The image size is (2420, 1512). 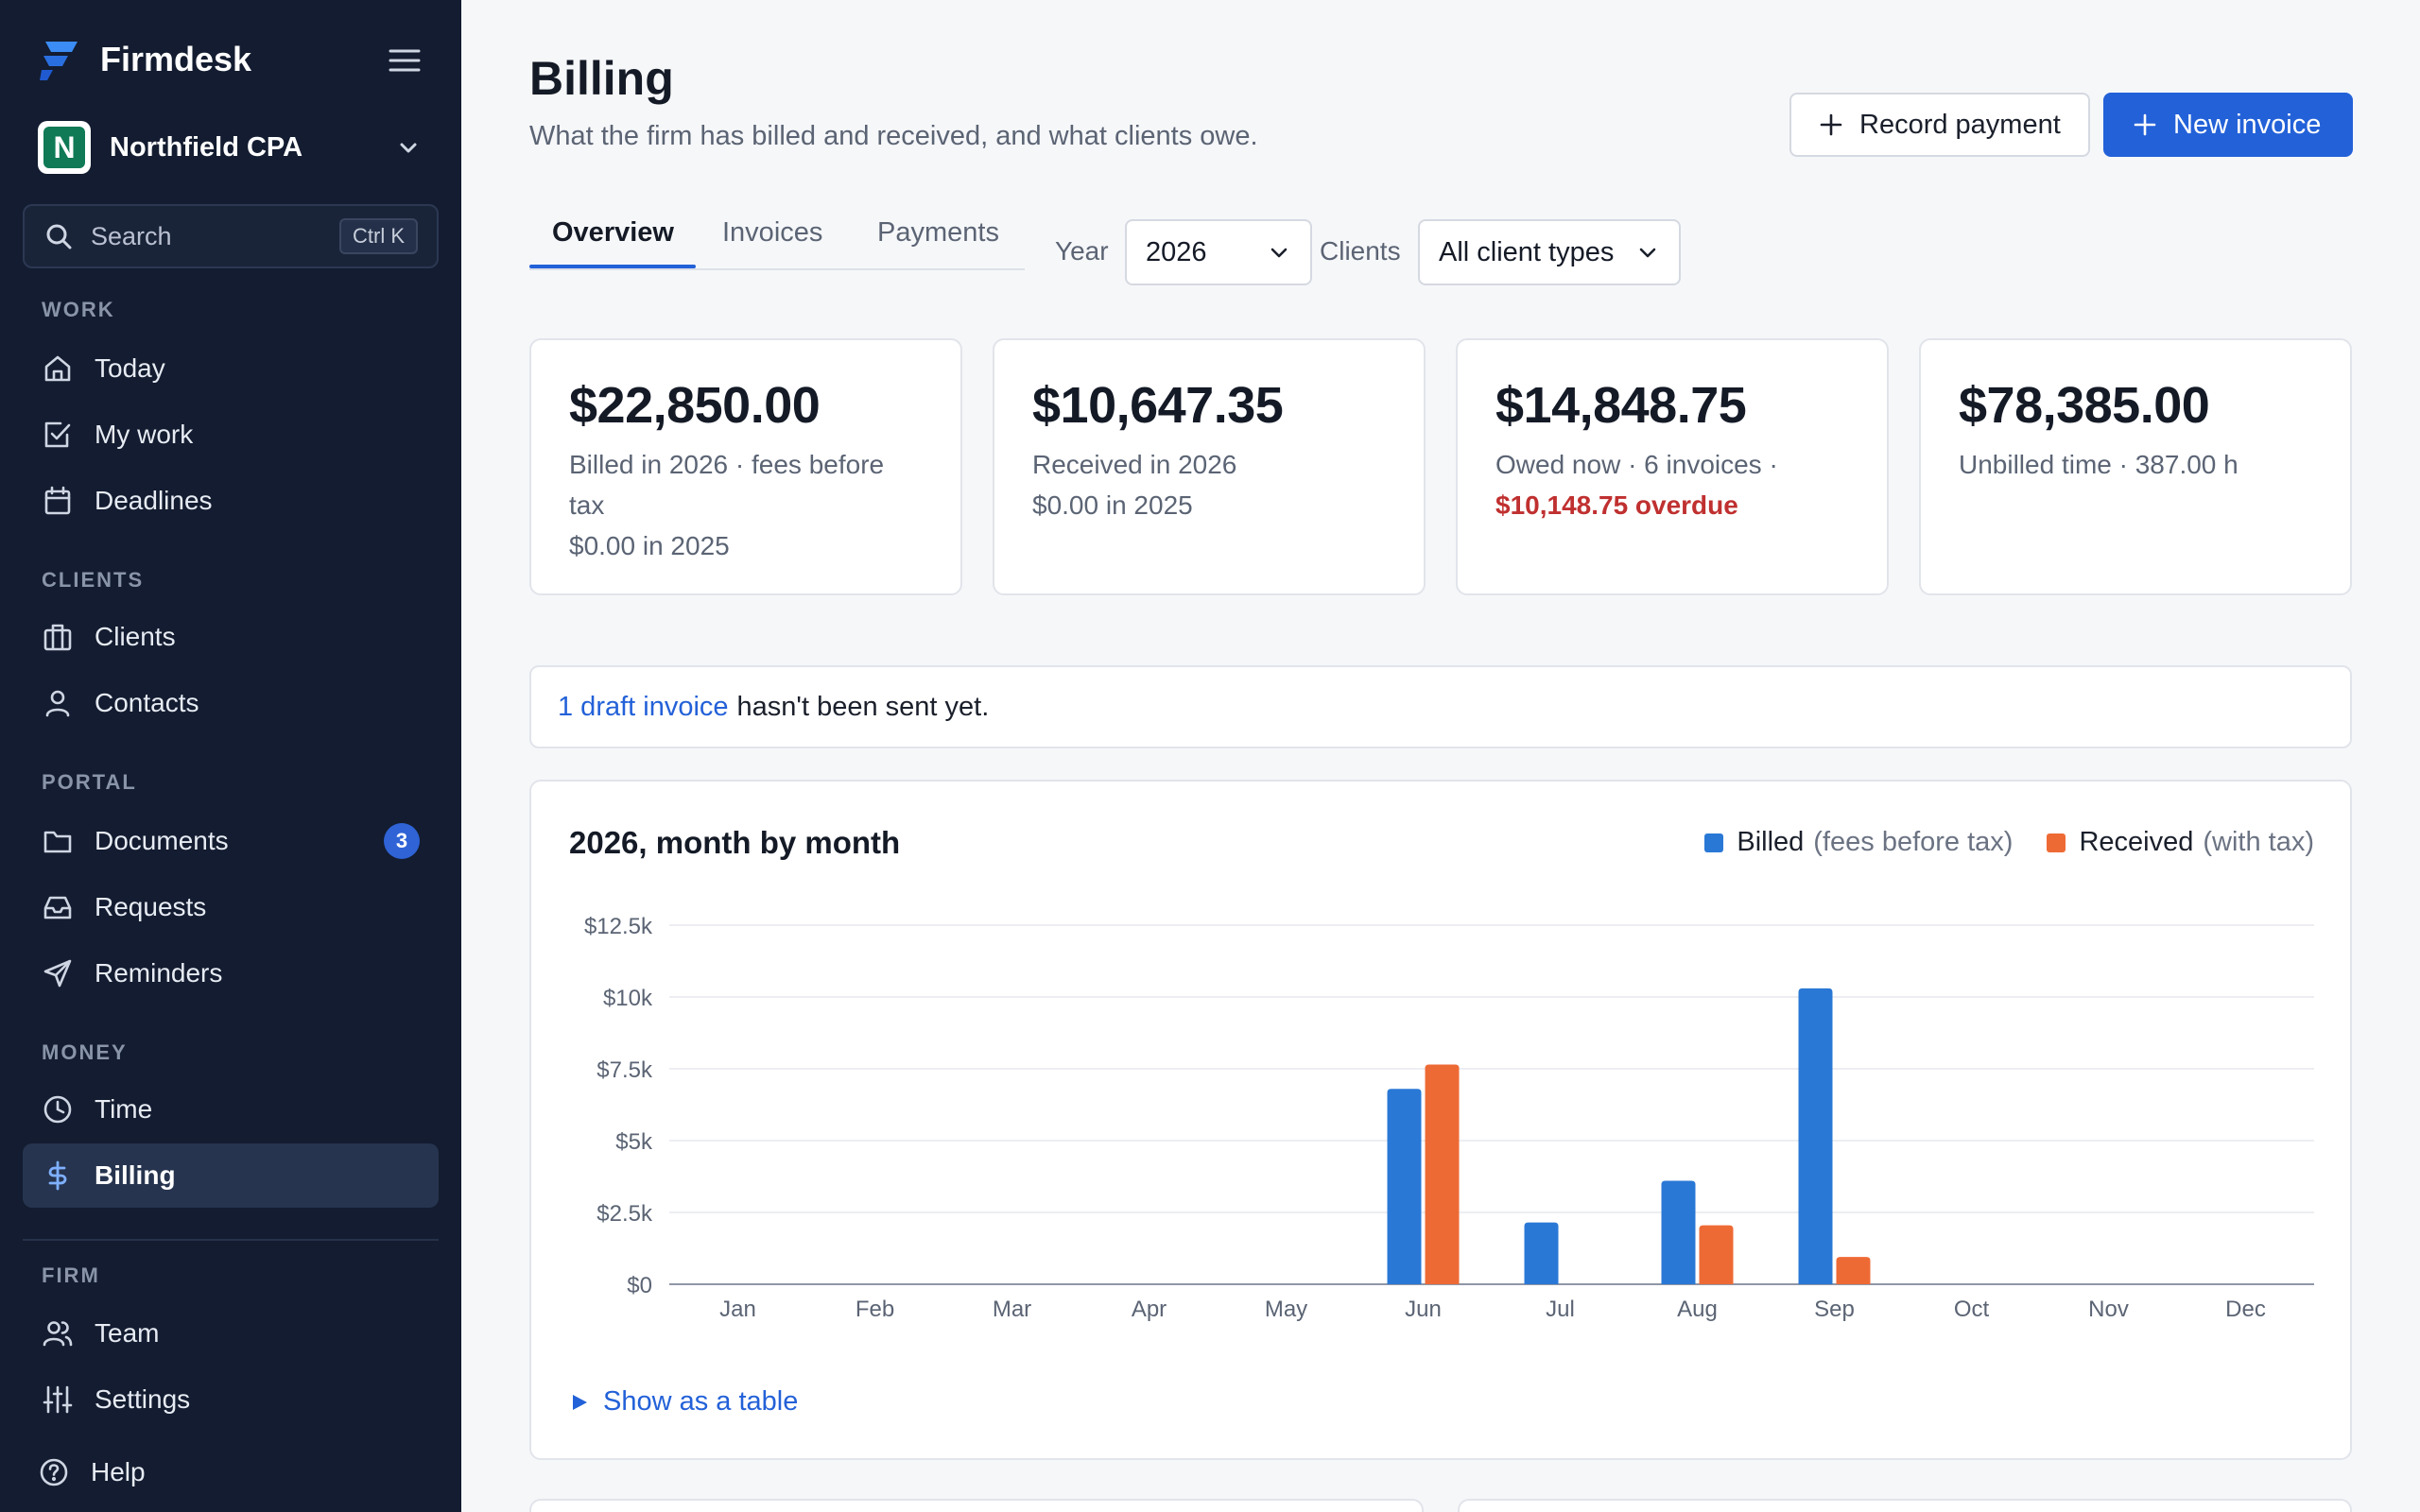 What do you see at coordinates (613, 232) in the screenshot?
I see `tab-overview: Overview` at bounding box center [613, 232].